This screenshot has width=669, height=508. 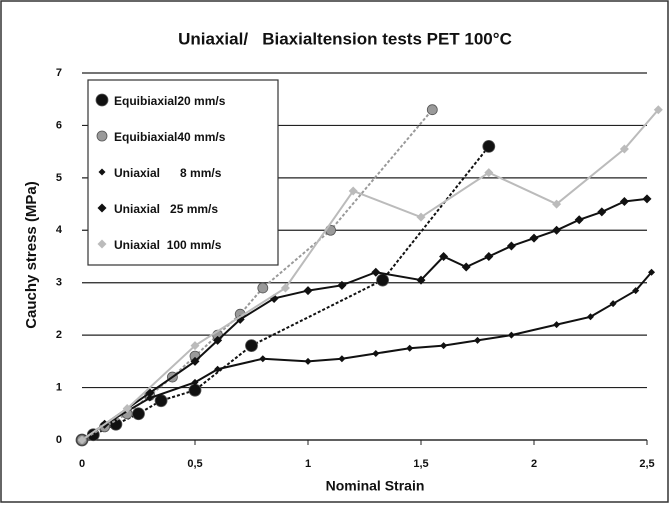 What do you see at coordinates (59, 178) in the screenshot?
I see `y-tick-label: 5` at bounding box center [59, 178].